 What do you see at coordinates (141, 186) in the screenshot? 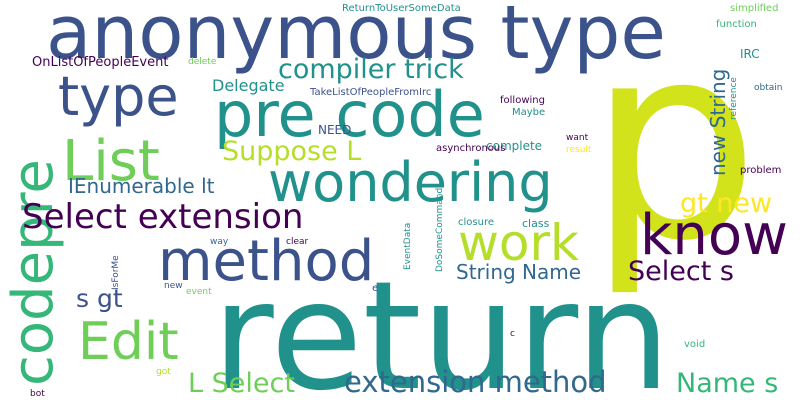
I see `word-ienumerable-lt: IEnumerable lt` at bounding box center [141, 186].